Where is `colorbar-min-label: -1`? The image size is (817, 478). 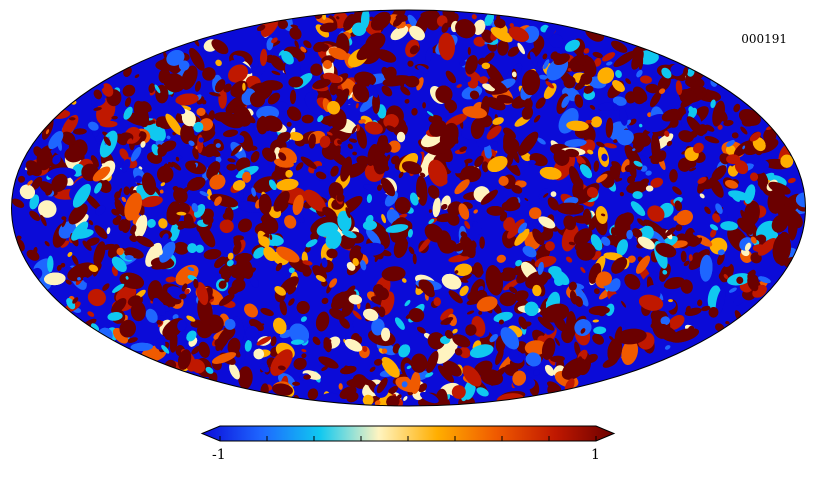 colorbar-min-label: -1 is located at coordinates (219, 455).